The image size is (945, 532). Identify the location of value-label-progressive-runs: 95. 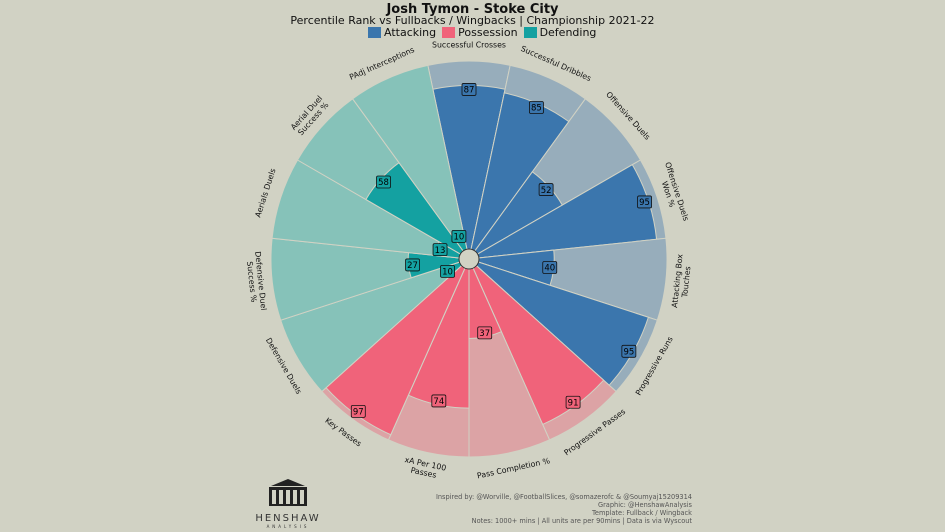
(628, 353).